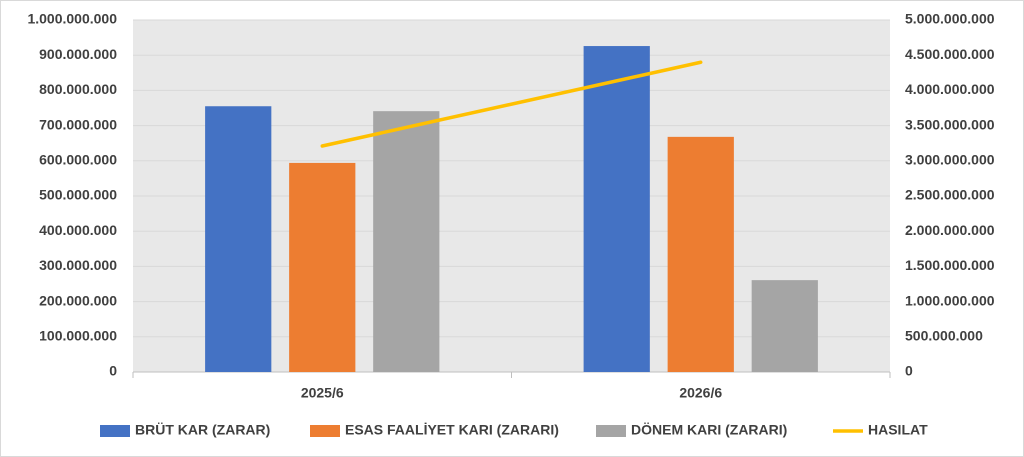  What do you see at coordinates (950, 230) in the screenshot?
I see `y2-tick-label: 2.000.000.000` at bounding box center [950, 230].